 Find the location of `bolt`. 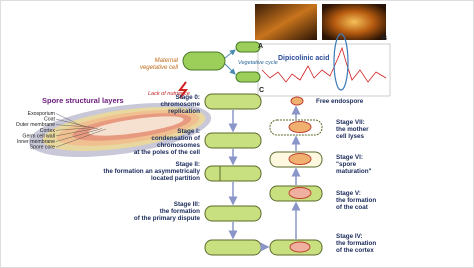

bolt is located at coordinates (183, 90).